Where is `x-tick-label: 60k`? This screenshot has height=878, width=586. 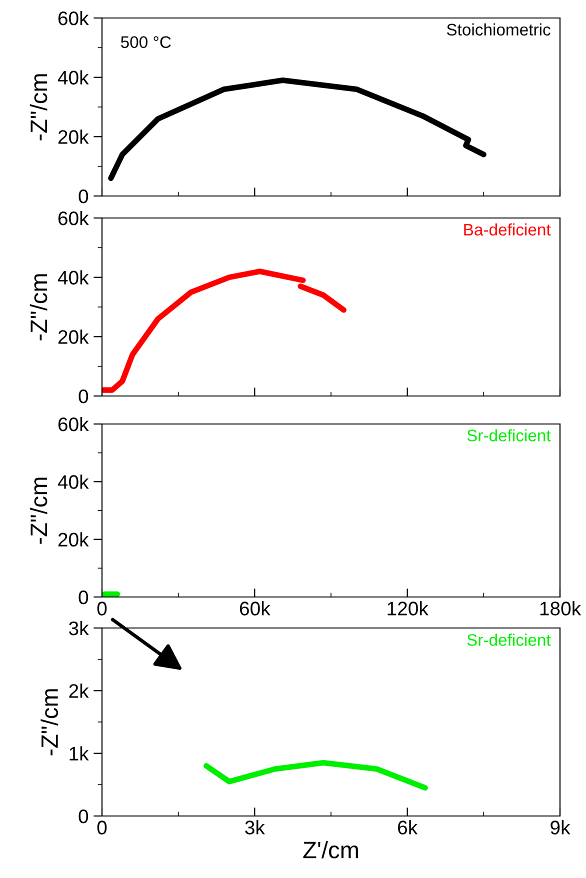 x-tick-label: 60k is located at coordinates (255, 608).